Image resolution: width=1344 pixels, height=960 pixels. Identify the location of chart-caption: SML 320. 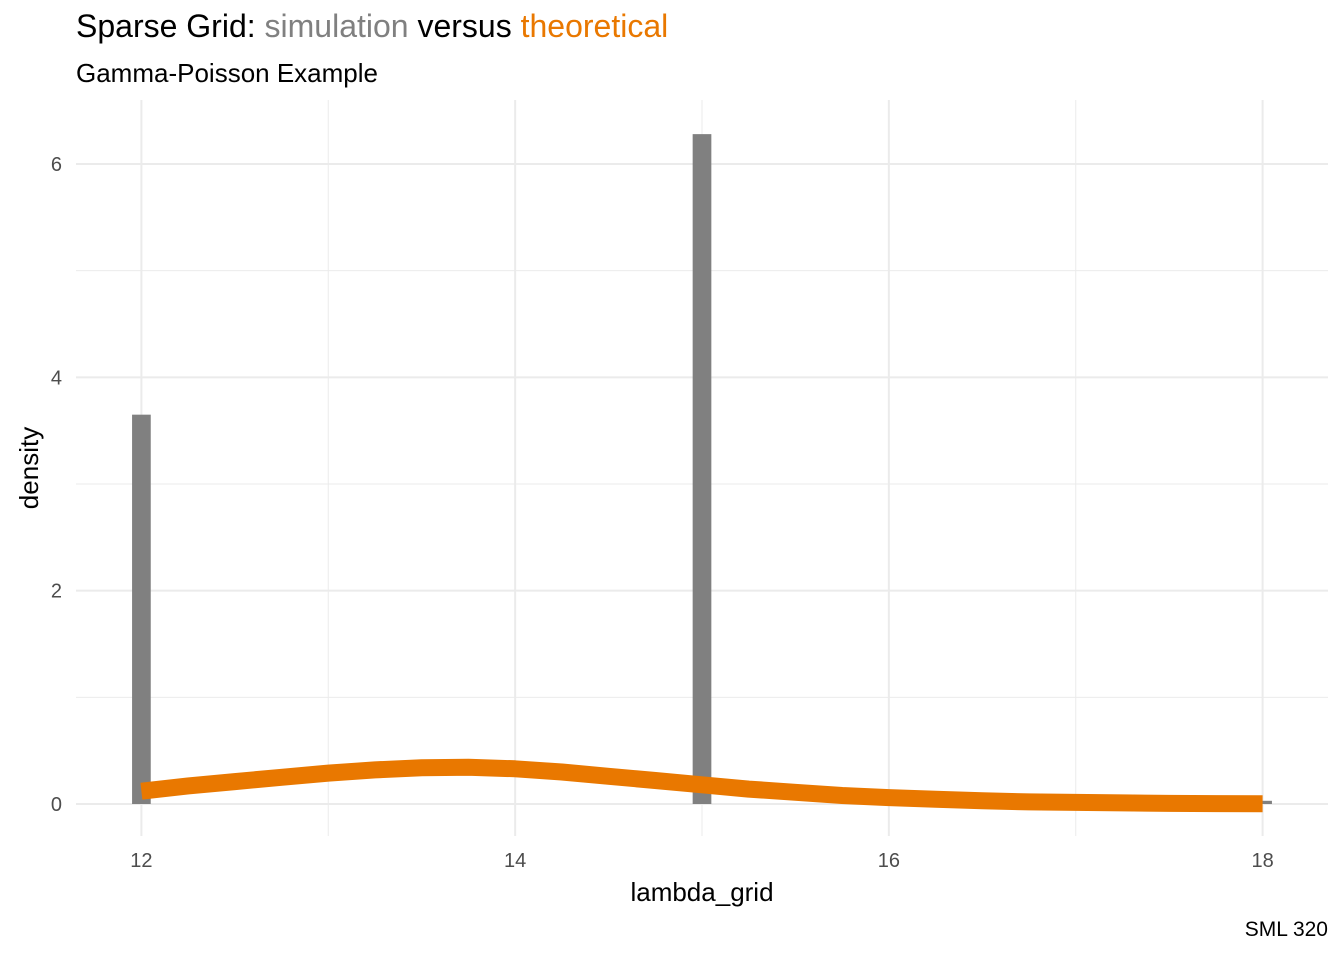
(1286, 929).